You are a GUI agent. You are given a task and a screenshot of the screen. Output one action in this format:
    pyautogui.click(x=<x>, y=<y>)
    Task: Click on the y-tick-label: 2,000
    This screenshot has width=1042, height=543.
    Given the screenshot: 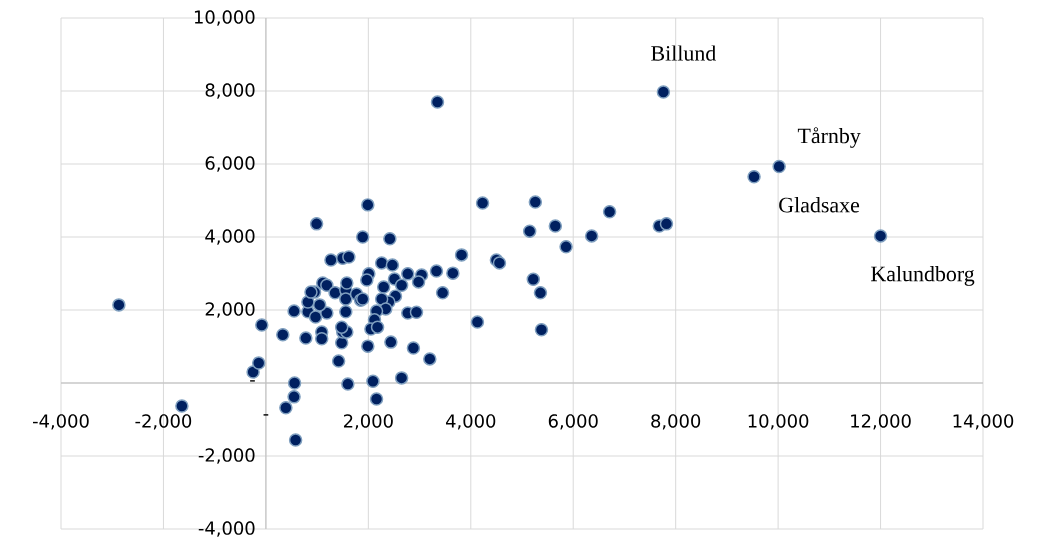 What is the action you would take?
    pyautogui.click(x=230, y=310)
    